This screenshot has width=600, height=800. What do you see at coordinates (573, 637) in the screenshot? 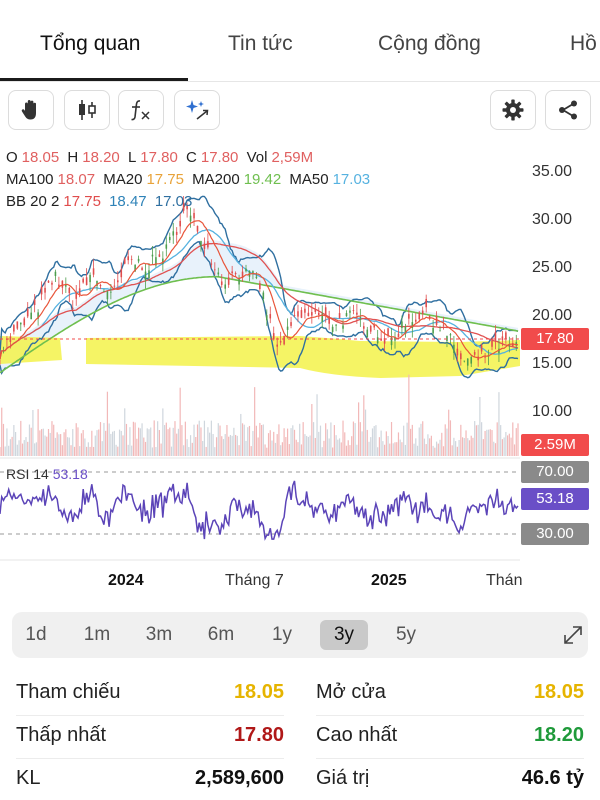
I see `fullscreen-button` at bounding box center [573, 637].